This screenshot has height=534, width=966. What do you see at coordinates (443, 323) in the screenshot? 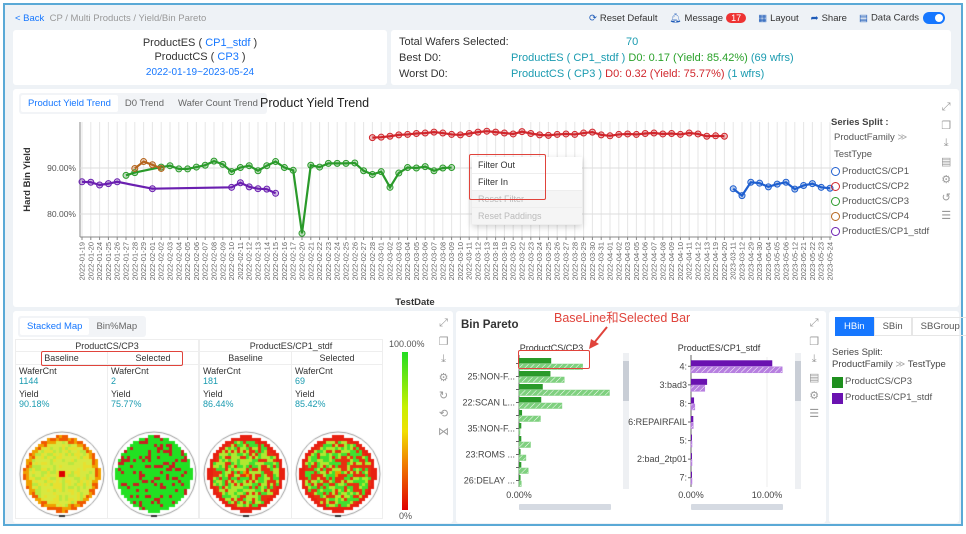
I see `expand-icon: ⤢` at bounding box center [443, 323].